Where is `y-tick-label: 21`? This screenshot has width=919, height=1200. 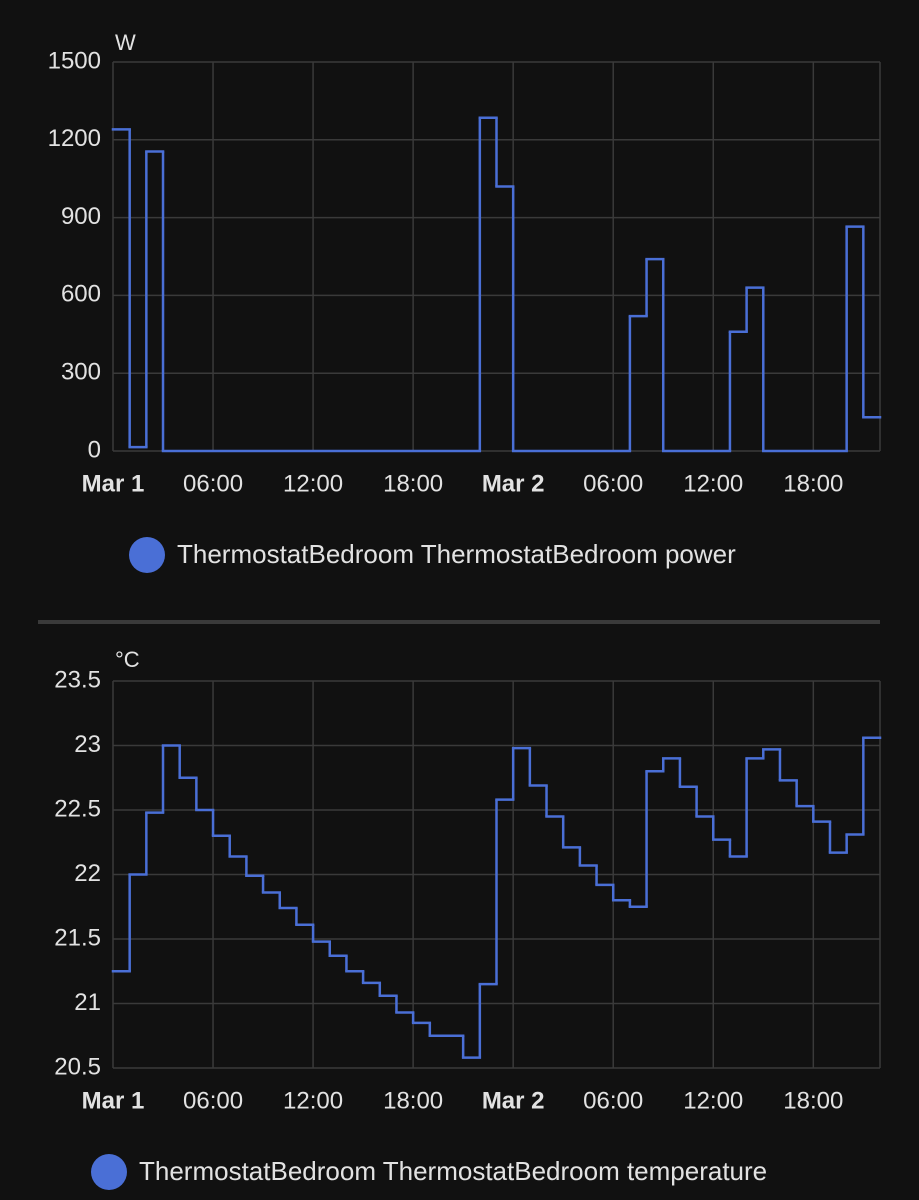
y-tick-label: 21 is located at coordinates (87, 1002).